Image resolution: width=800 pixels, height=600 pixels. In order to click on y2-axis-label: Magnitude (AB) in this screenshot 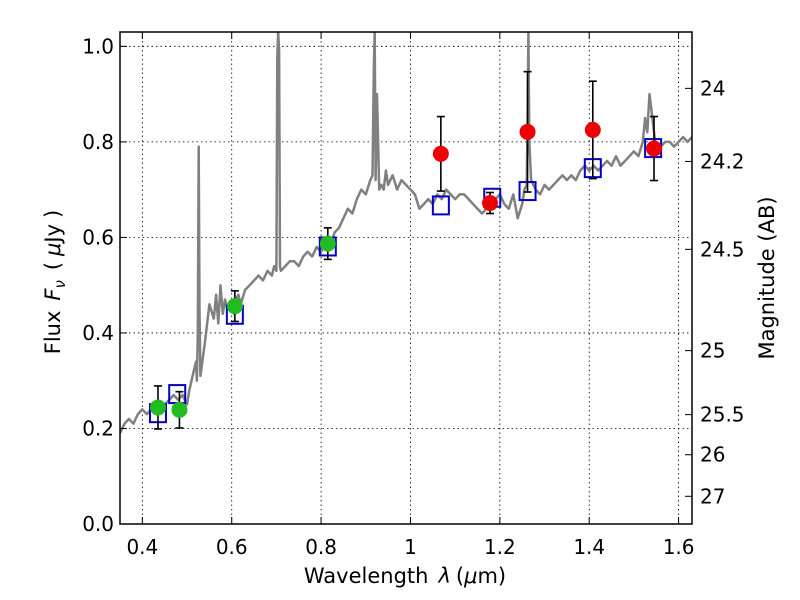, I will do `click(767, 277)`.